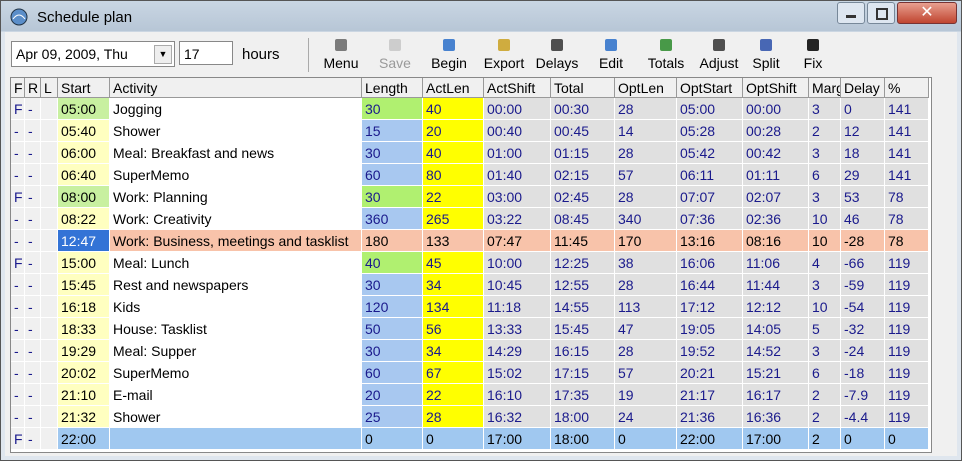 This screenshot has height=461, width=962. What do you see at coordinates (517, 285) in the screenshot?
I see `table-cell: 10:45` at bounding box center [517, 285].